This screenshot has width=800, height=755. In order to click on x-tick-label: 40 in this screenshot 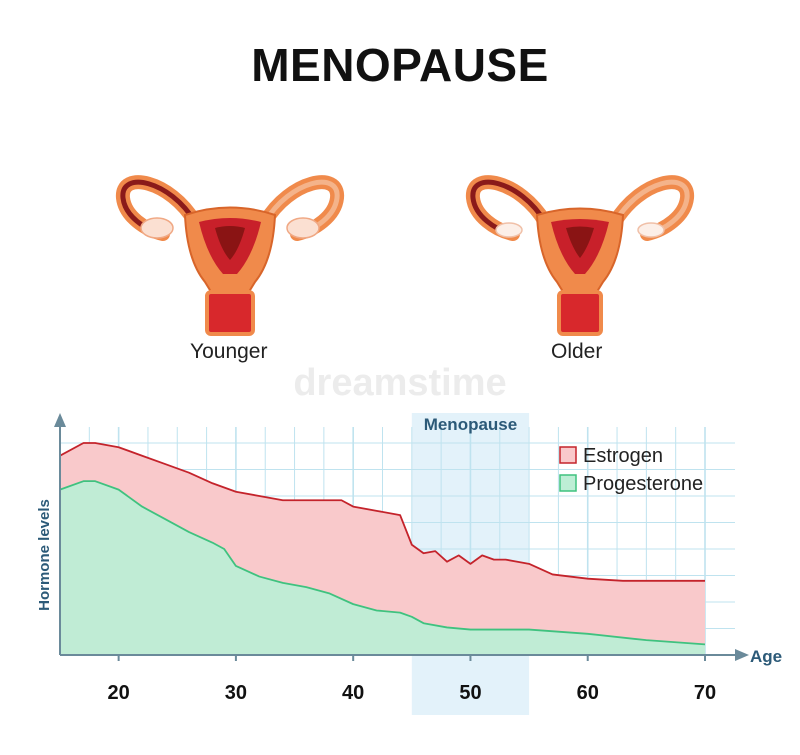, I will do `click(353, 693)`.